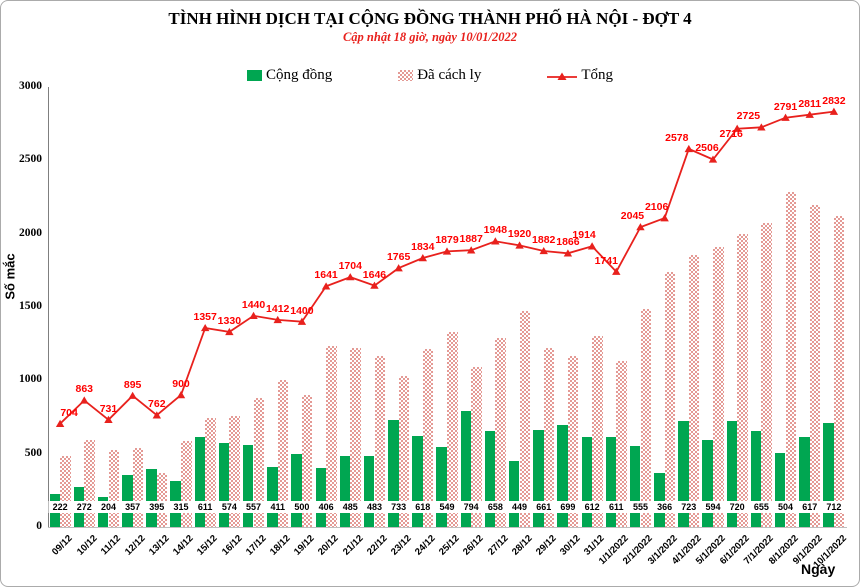 This screenshot has width=860, height=587. I want to click on legend-label-community: Cộng đồng, so click(299, 75).